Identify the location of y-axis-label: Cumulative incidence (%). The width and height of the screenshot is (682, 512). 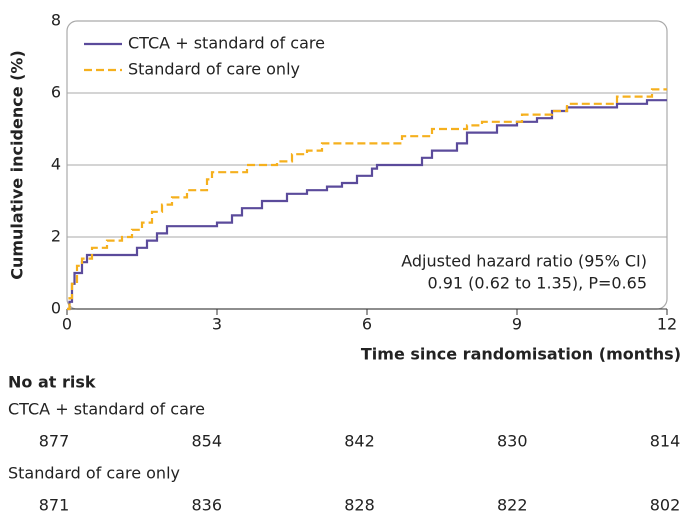
(17, 165).